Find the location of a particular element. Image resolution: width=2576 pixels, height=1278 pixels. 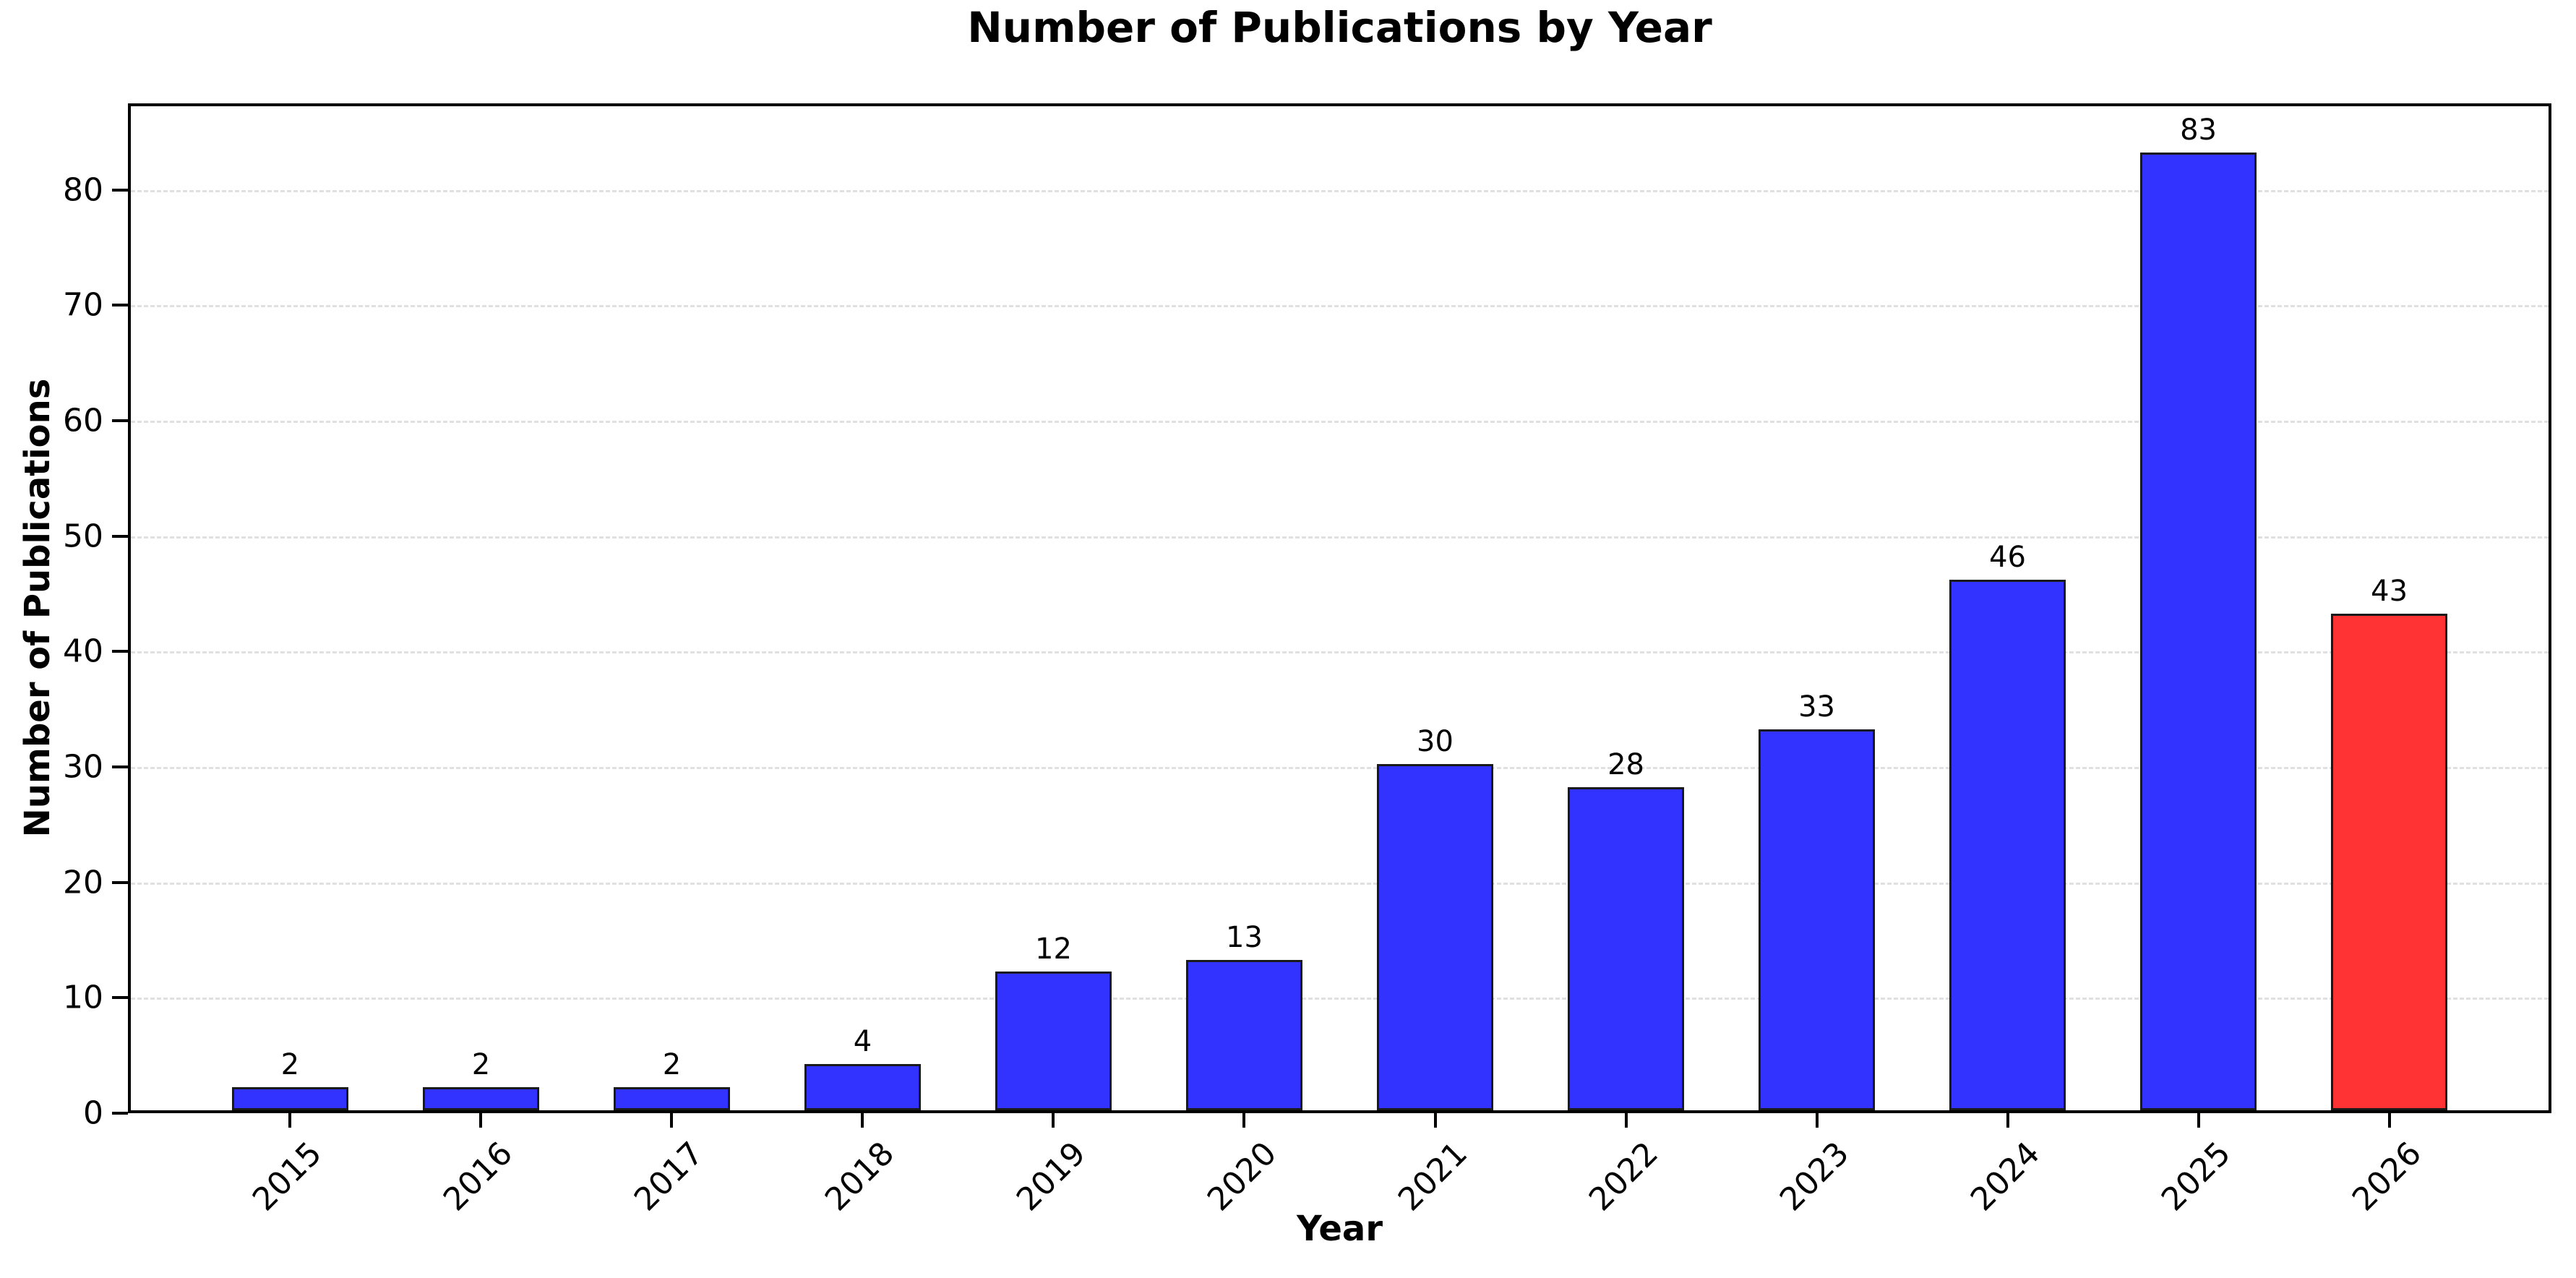

bar-value-label-2017: 2 is located at coordinates (672, 1064).